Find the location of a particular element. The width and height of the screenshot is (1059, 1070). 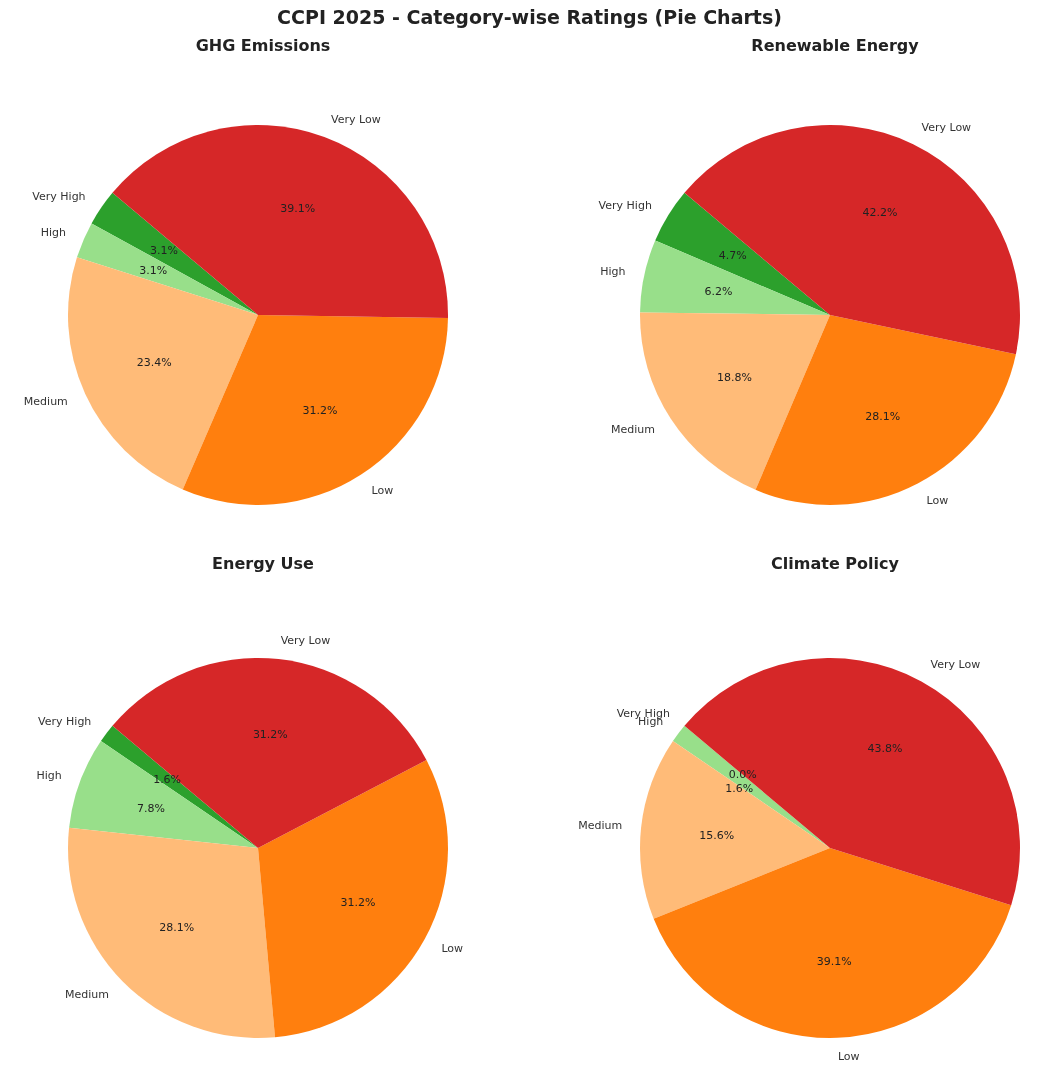

text: CCPI 2025 - Category-wise Ratings (Pie Charts) is located at coordinates (529, 17).